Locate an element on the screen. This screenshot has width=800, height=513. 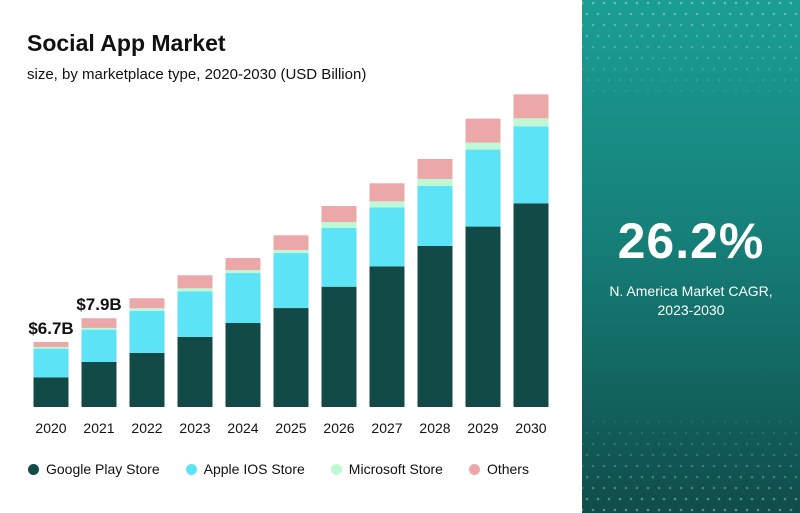
bar-segment-google-play-store-2030 is located at coordinates (531, 305).